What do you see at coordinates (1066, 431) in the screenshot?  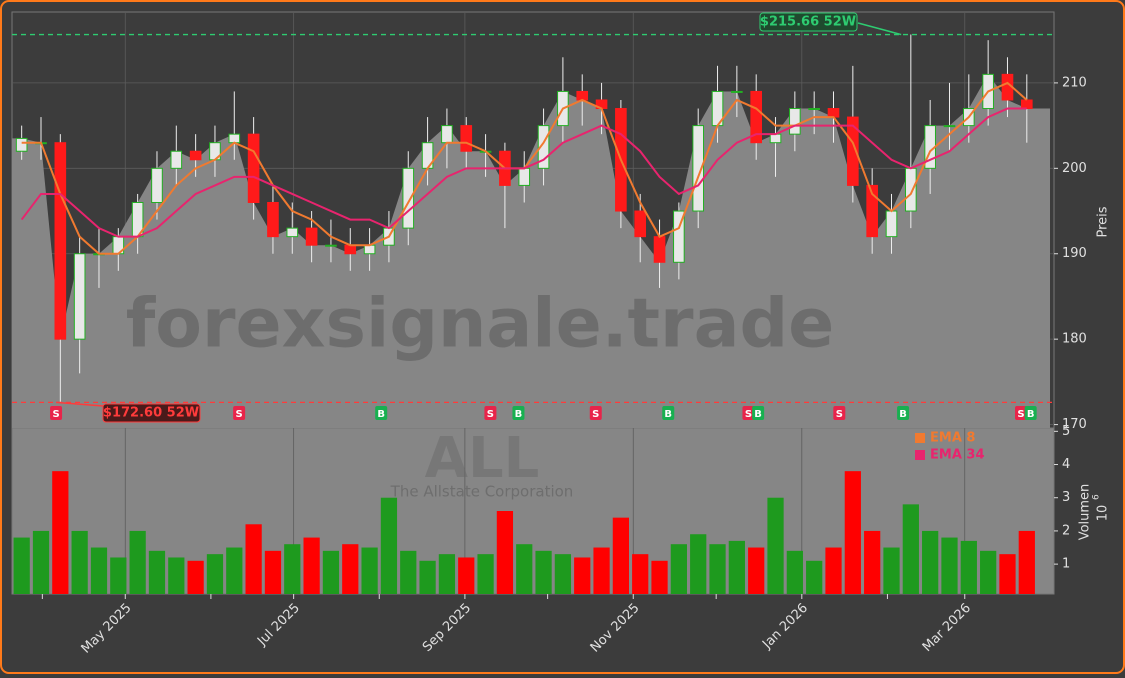 I see `y2-tick-label: 5` at bounding box center [1066, 431].